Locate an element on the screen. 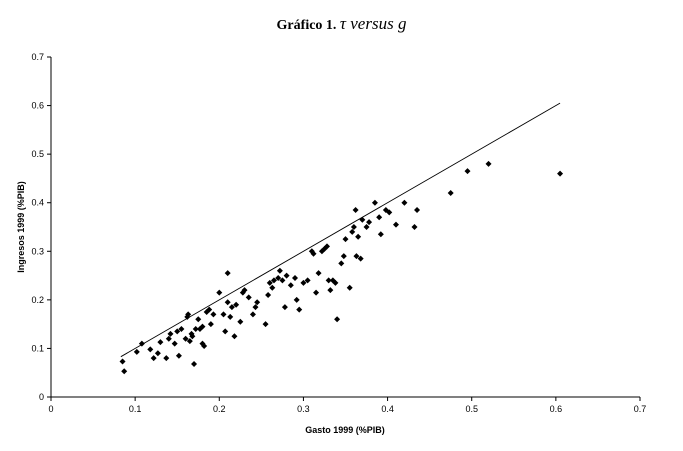 This screenshot has width=683, height=451. chart-title: Gráfico 1. τ versus g is located at coordinates (341, 24).